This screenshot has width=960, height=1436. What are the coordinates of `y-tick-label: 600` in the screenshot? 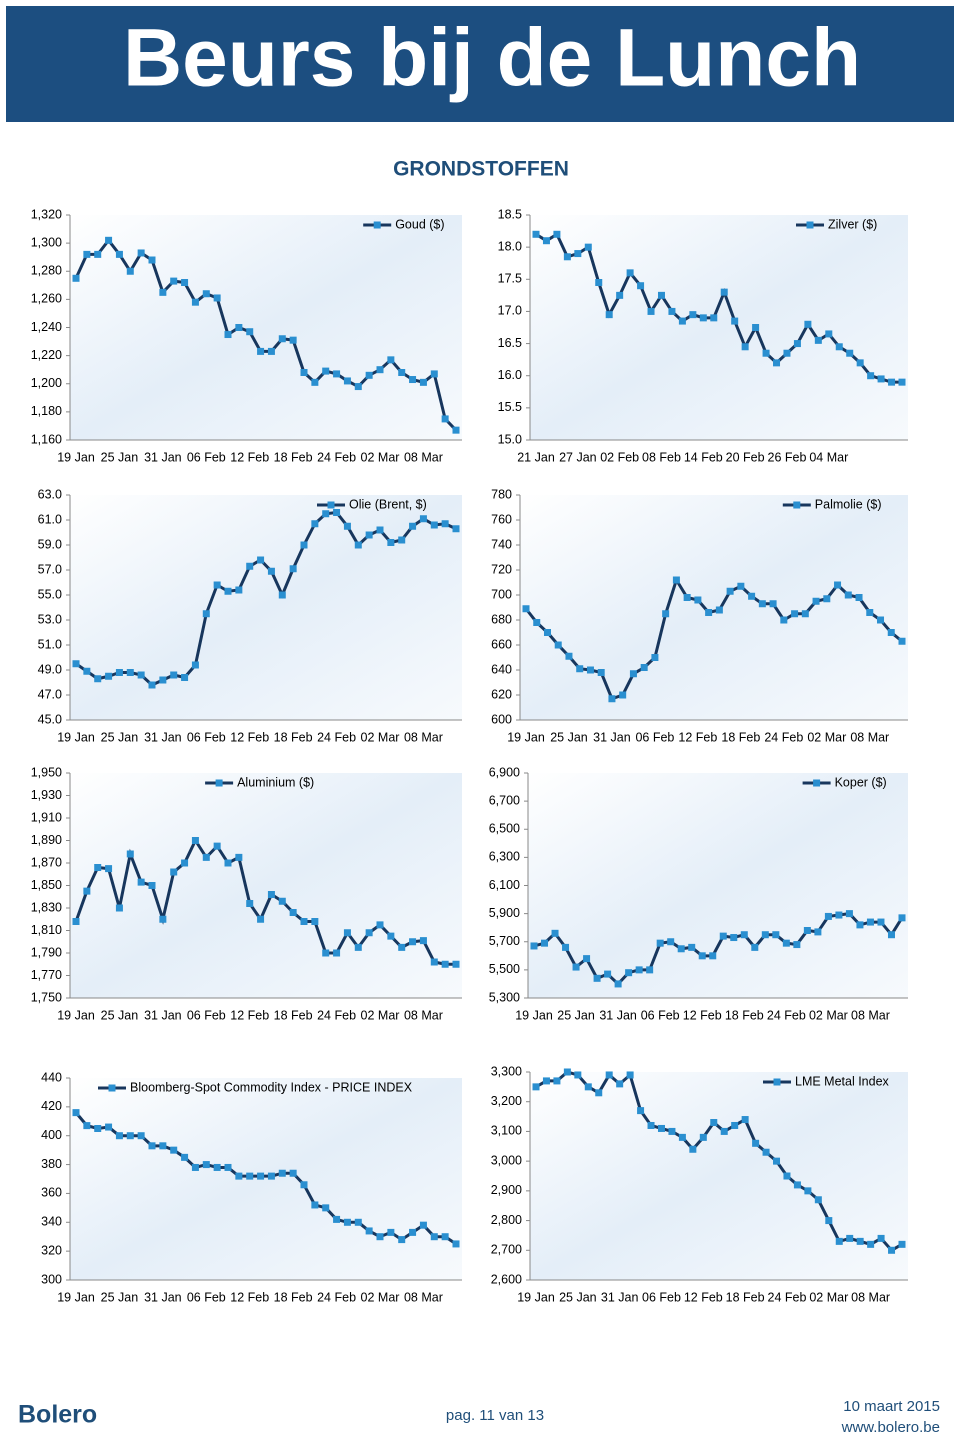 It's located at (501, 719).